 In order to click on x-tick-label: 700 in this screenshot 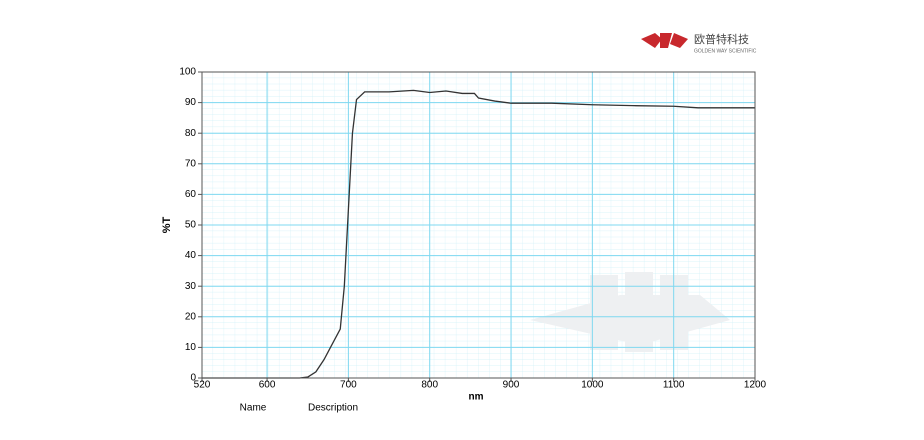, I will do `click(348, 385)`.